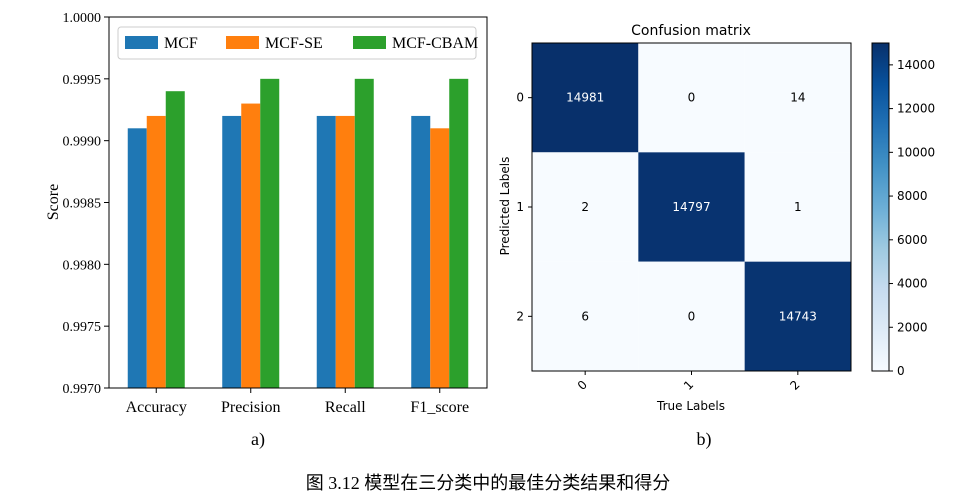 Image resolution: width=960 pixels, height=497 pixels. I want to click on cm-y-tick-label: 2, so click(520, 316).